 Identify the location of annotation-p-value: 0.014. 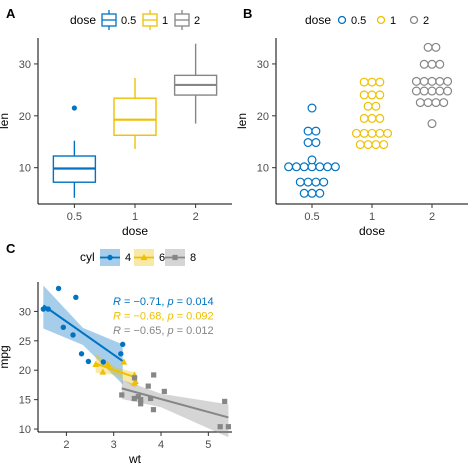
(200, 302).